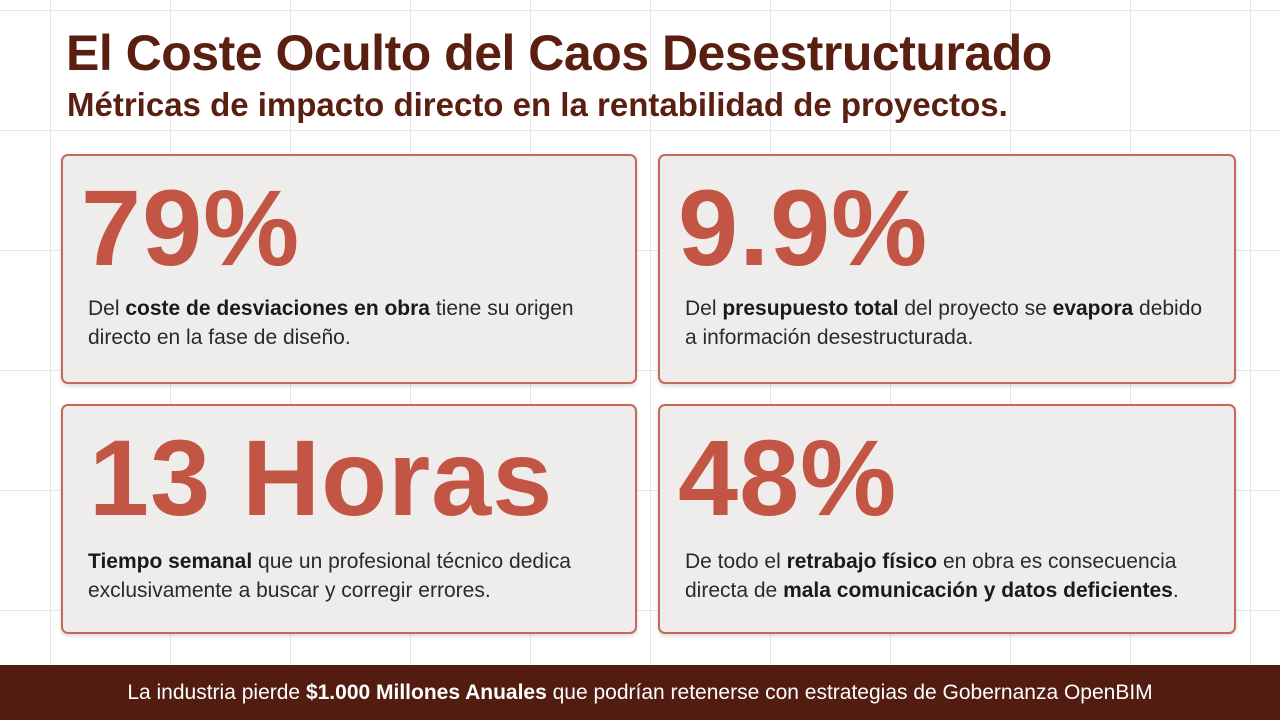 This screenshot has width=1280, height=720. Describe the element at coordinates (862, 561) in the screenshot. I see `desc-highlight: retrabajo físico` at that location.